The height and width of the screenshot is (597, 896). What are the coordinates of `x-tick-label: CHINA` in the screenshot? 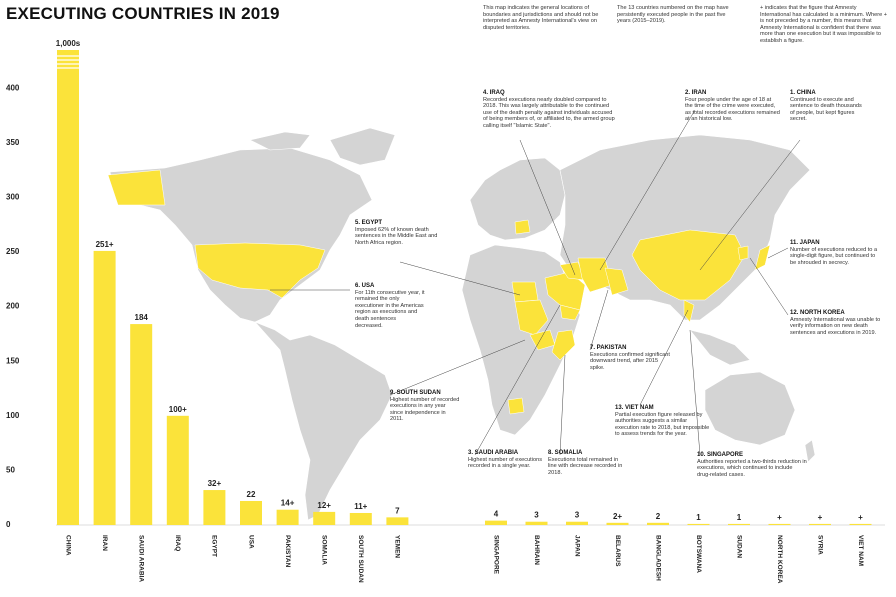 It's located at (67, 545).